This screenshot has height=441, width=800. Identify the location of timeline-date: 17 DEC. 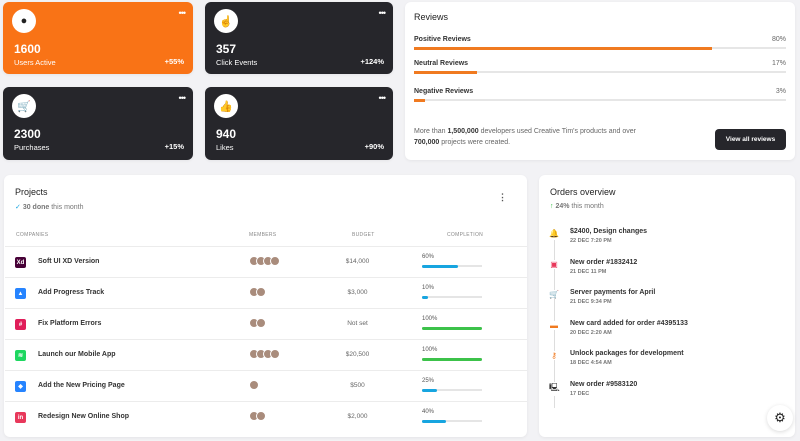
(580, 394).